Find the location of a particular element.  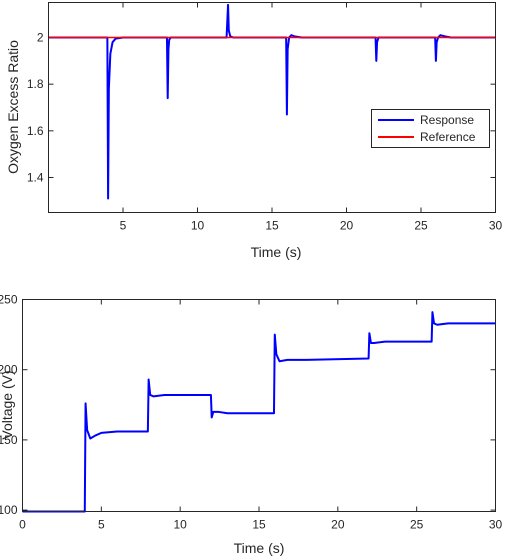

legend-box is located at coordinates (430, 128).